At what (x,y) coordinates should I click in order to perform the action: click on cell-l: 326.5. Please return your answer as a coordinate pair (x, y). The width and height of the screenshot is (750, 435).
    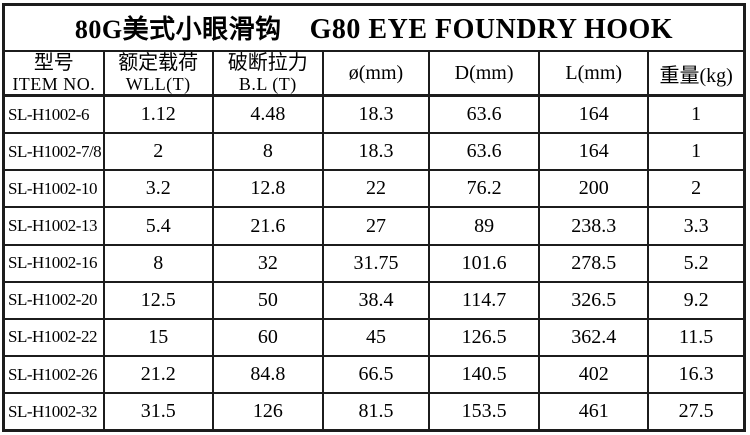
    Looking at the image, I should click on (594, 300).